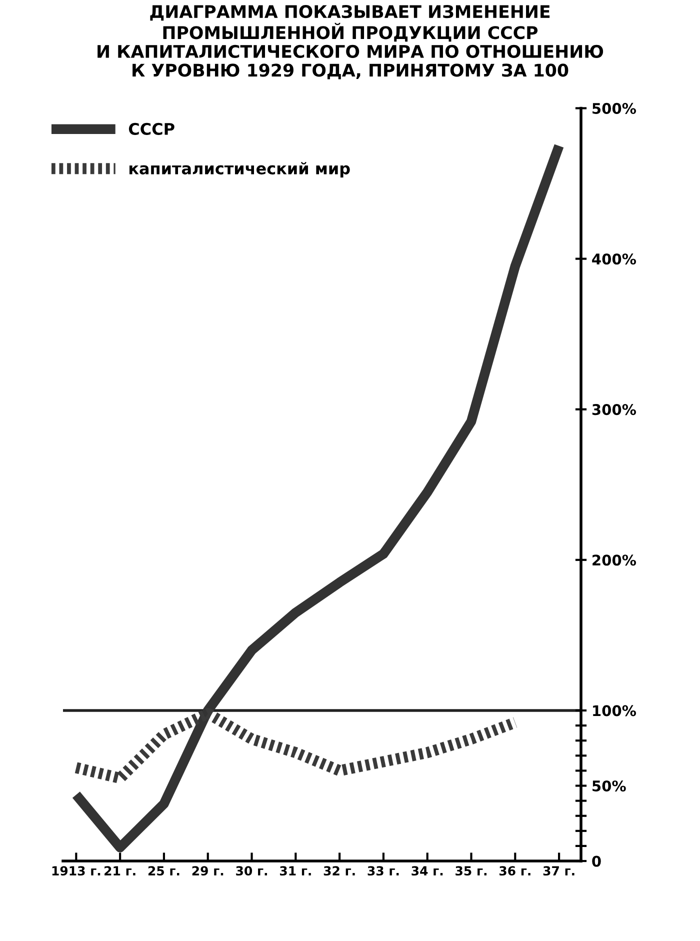 Image resolution: width=700 pixels, height=941 pixels. What do you see at coordinates (383, 871) in the screenshot?
I see `x-tick-label: 33 г.` at bounding box center [383, 871].